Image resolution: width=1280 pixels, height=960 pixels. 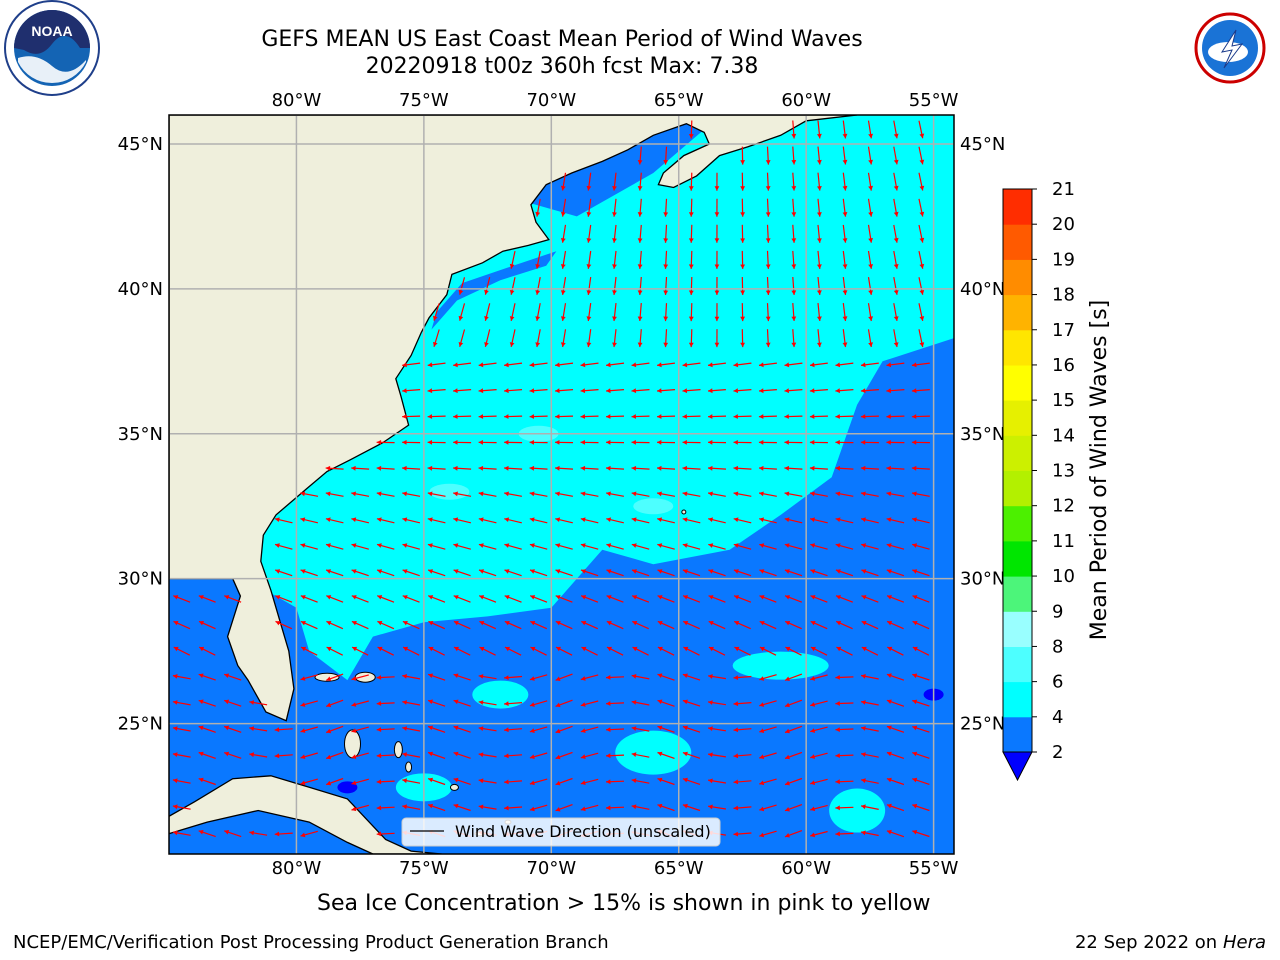 What do you see at coordinates (1063, 259) in the screenshot?
I see `colorbar-tick-label: 19` at bounding box center [1063, 259].